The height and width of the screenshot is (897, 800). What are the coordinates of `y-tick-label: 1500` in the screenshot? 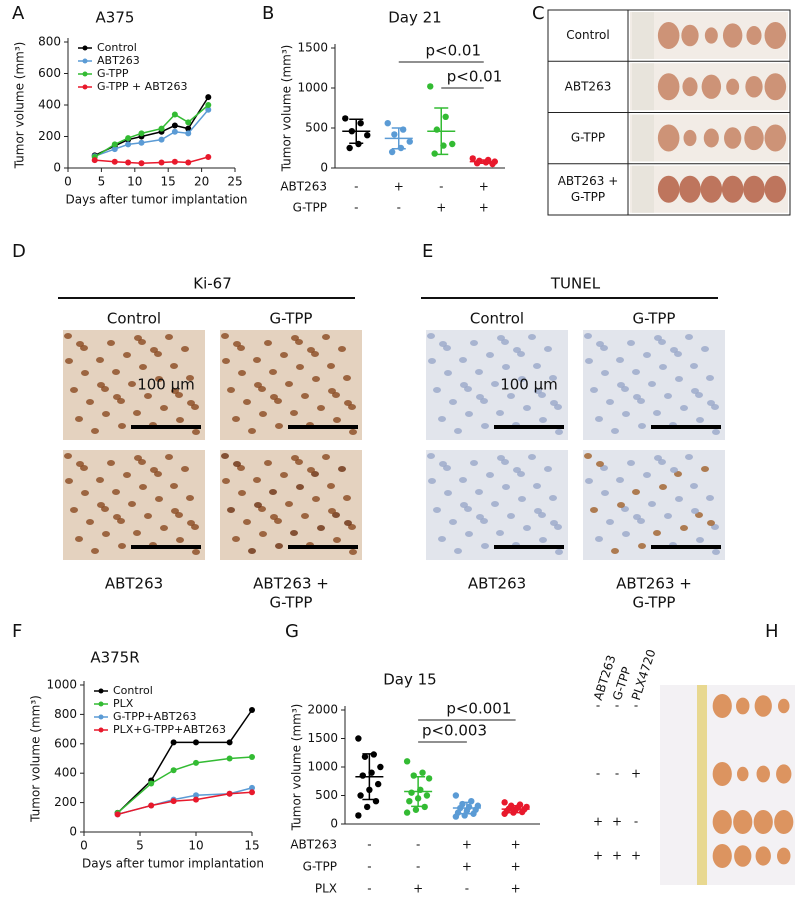 It's located at (312, 48).